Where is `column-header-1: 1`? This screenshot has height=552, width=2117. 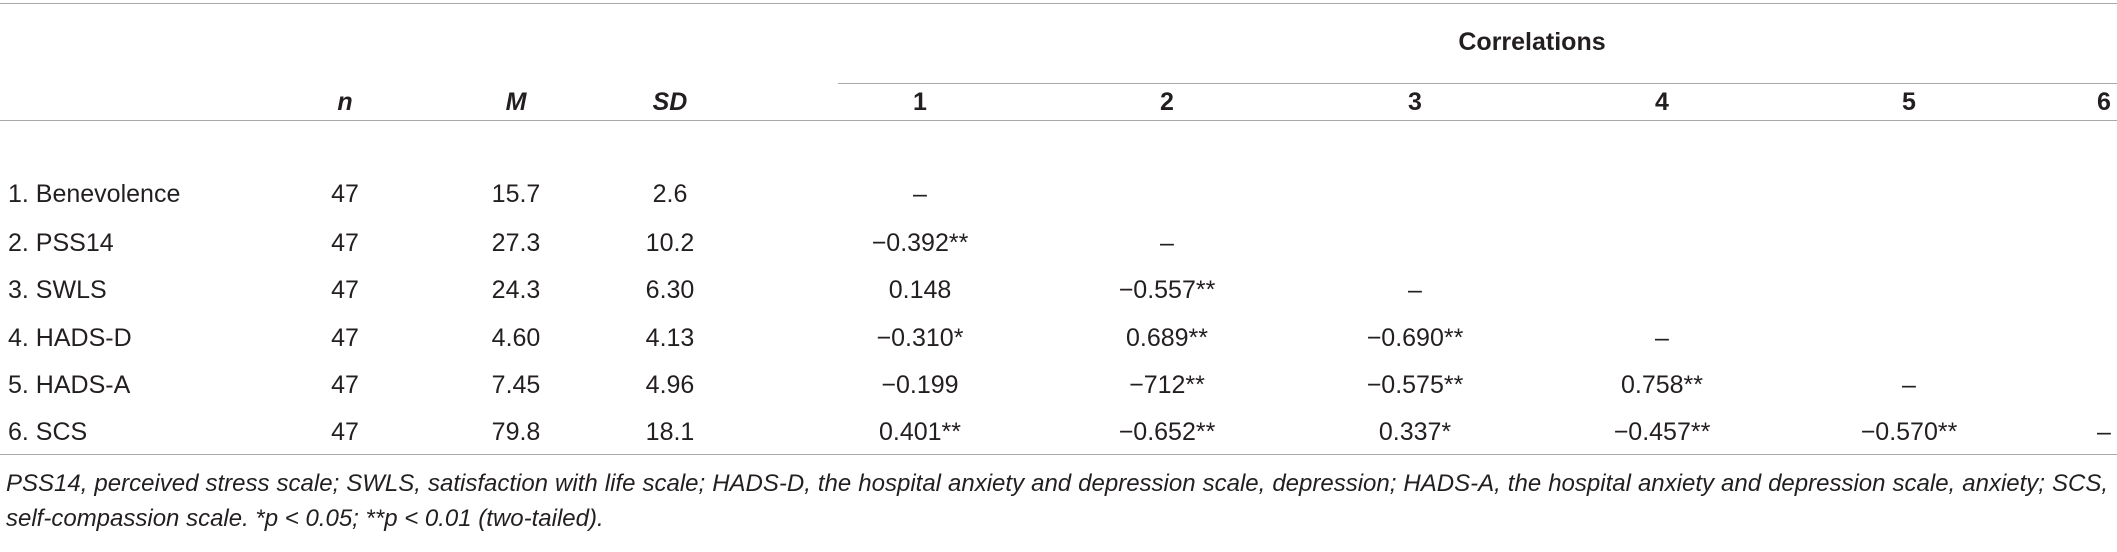 column-header-1: 1 is located at coordinates (920, 102).